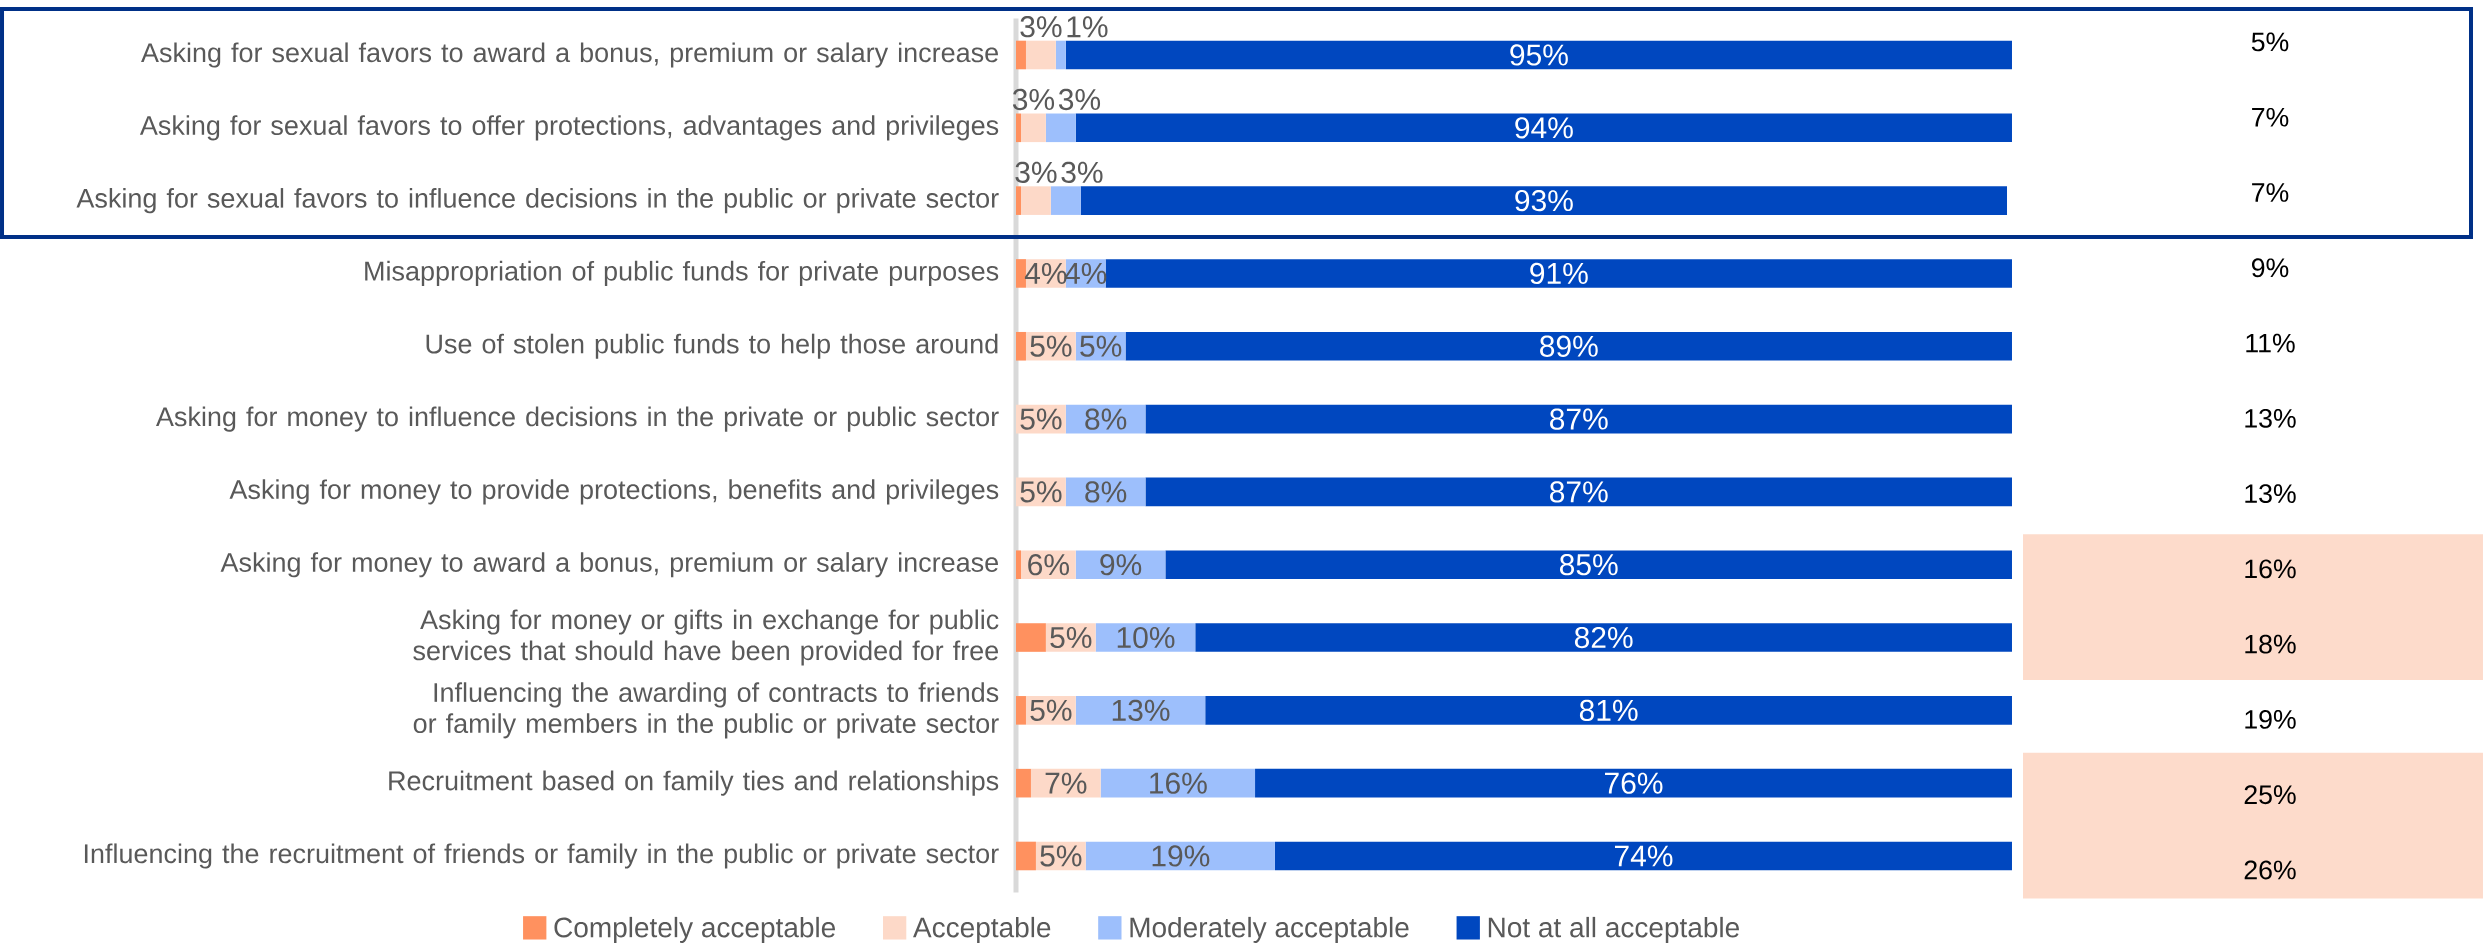 The height and width of the screenshot is (951, 2483). What do you see at coordinates (2270, 42) in the screenshot?
I see `text: 5%` at bounding box center [2270, 42].